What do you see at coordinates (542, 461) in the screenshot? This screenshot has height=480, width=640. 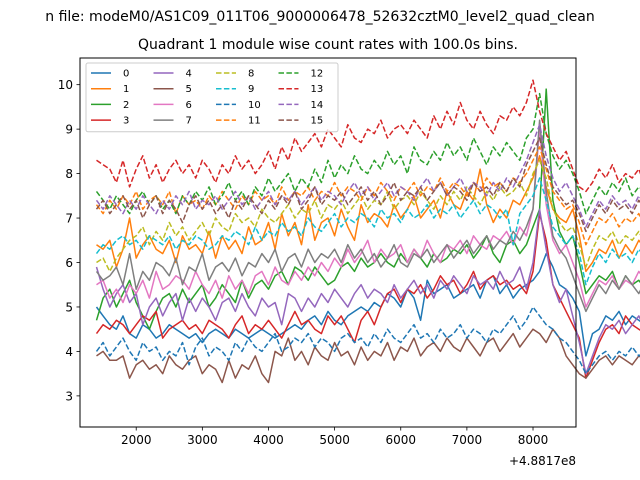 I see `x-offset-label: +4.8817e8` at bounding box center [542, 461].